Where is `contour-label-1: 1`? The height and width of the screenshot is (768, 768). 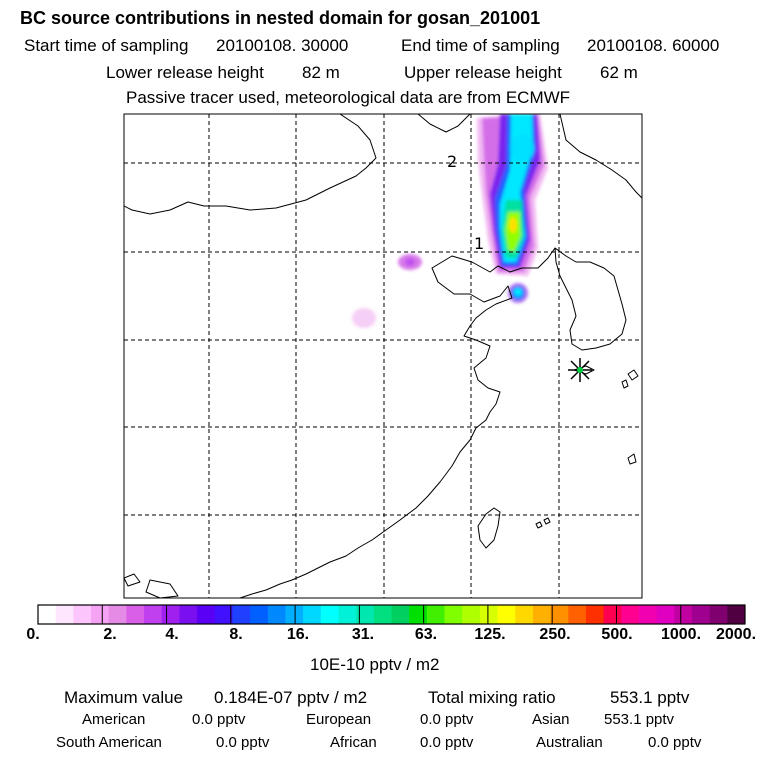
contour-label-1: 1 is located at coordinates (479, 243).